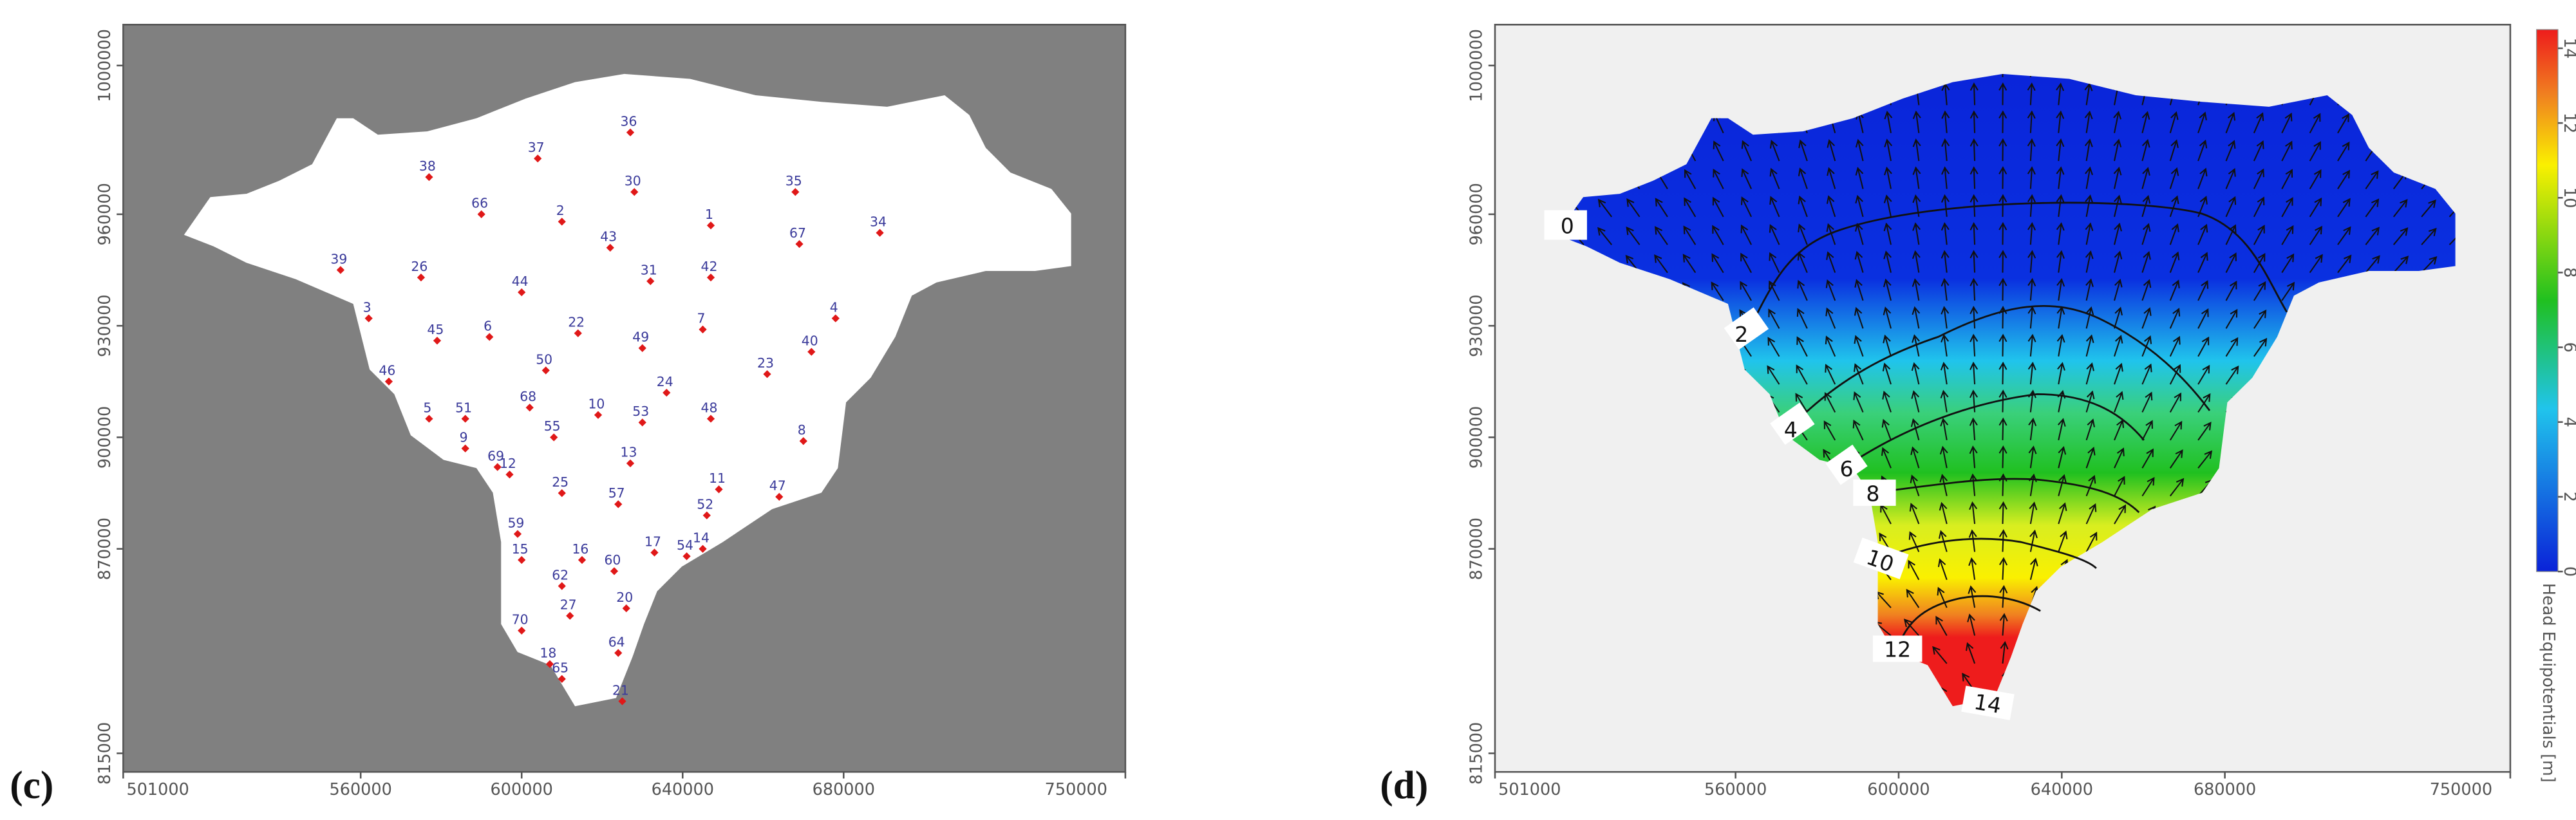 The width and height of the screenshot is (2576, 820). I want to click on well-label: 9, so click(464, 437).